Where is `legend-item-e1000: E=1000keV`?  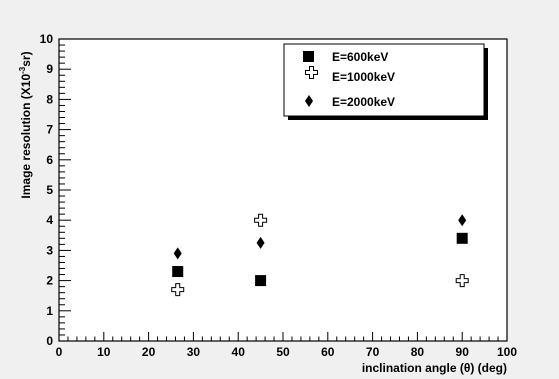
legend-item-e1000: E=1000keV is located at coordinates (350, 75).